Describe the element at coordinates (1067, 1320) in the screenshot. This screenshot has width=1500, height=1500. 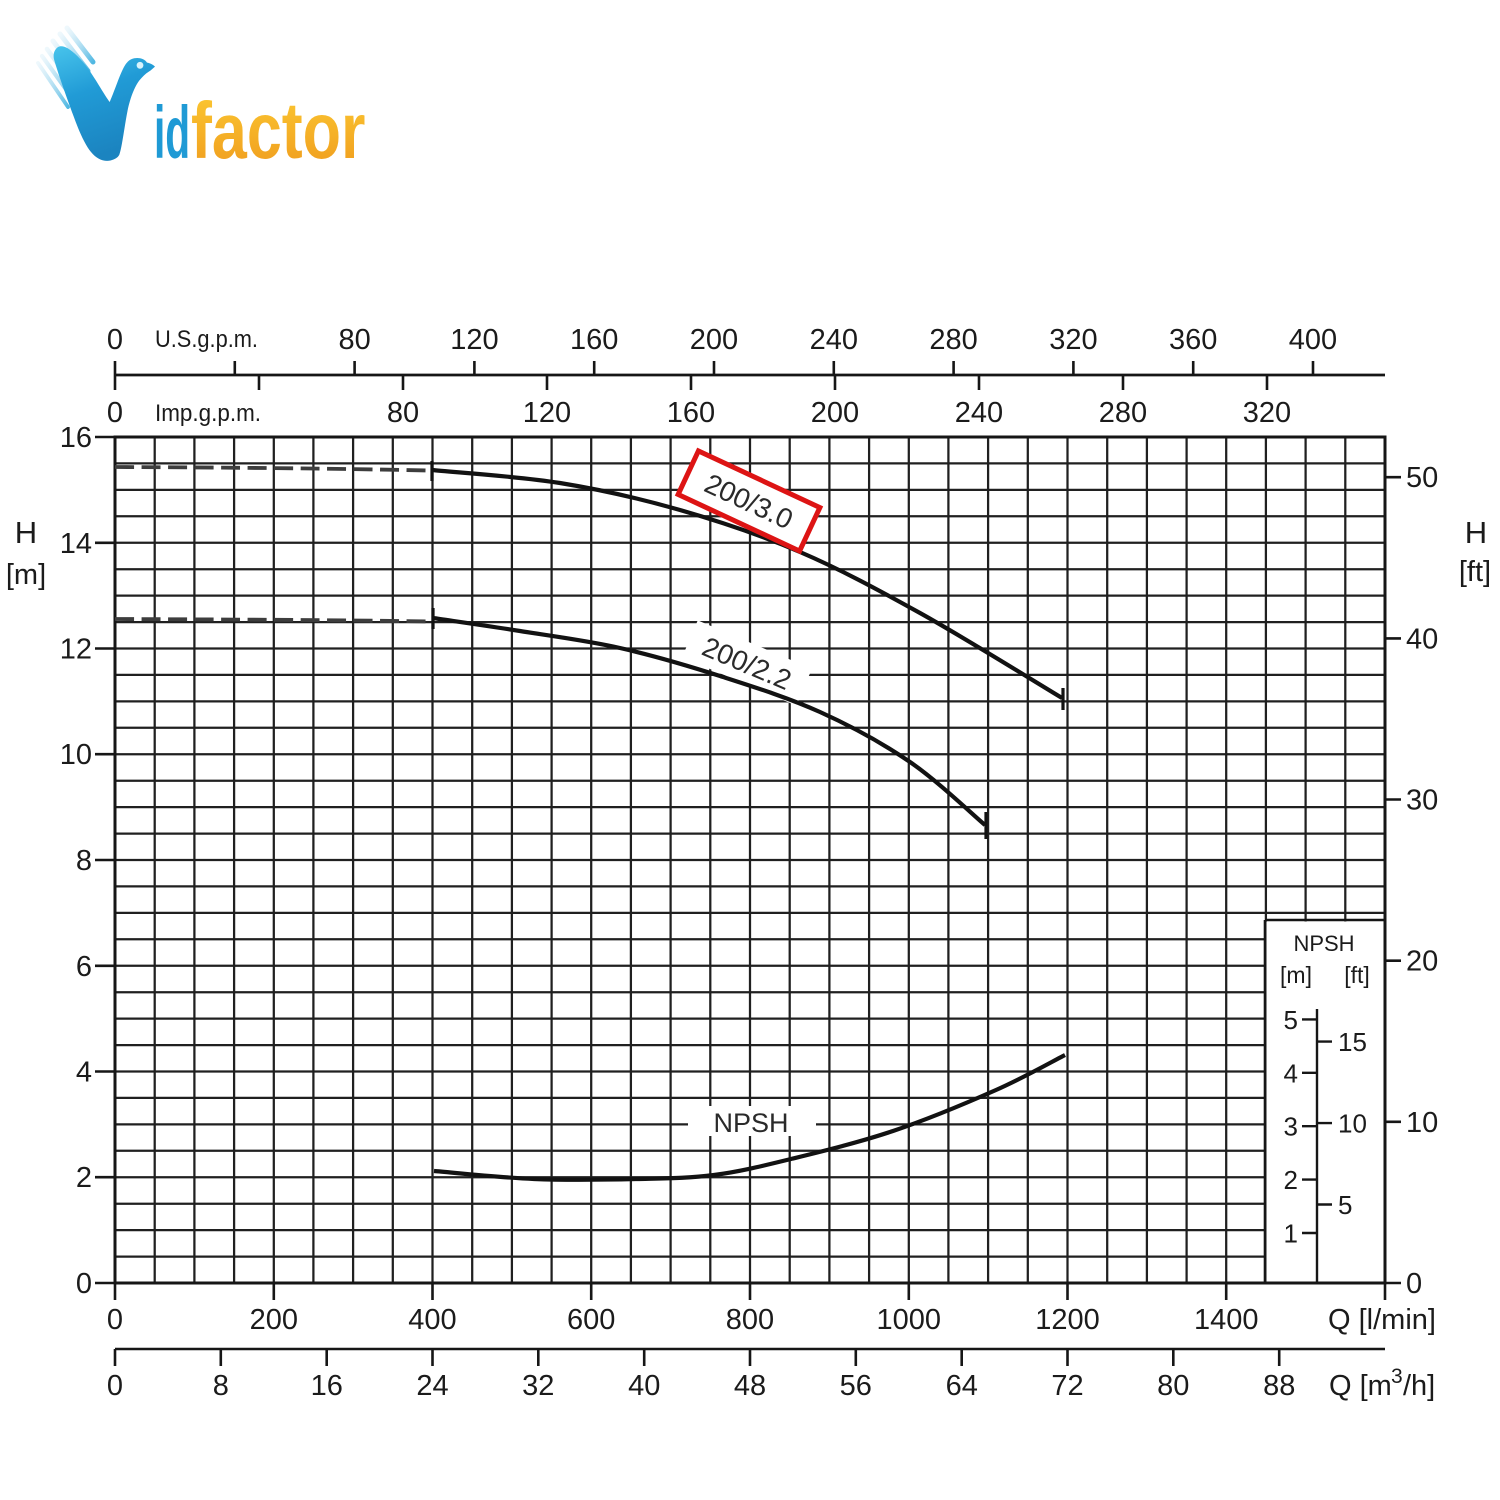
I see `svg-text: 1200` at that location.